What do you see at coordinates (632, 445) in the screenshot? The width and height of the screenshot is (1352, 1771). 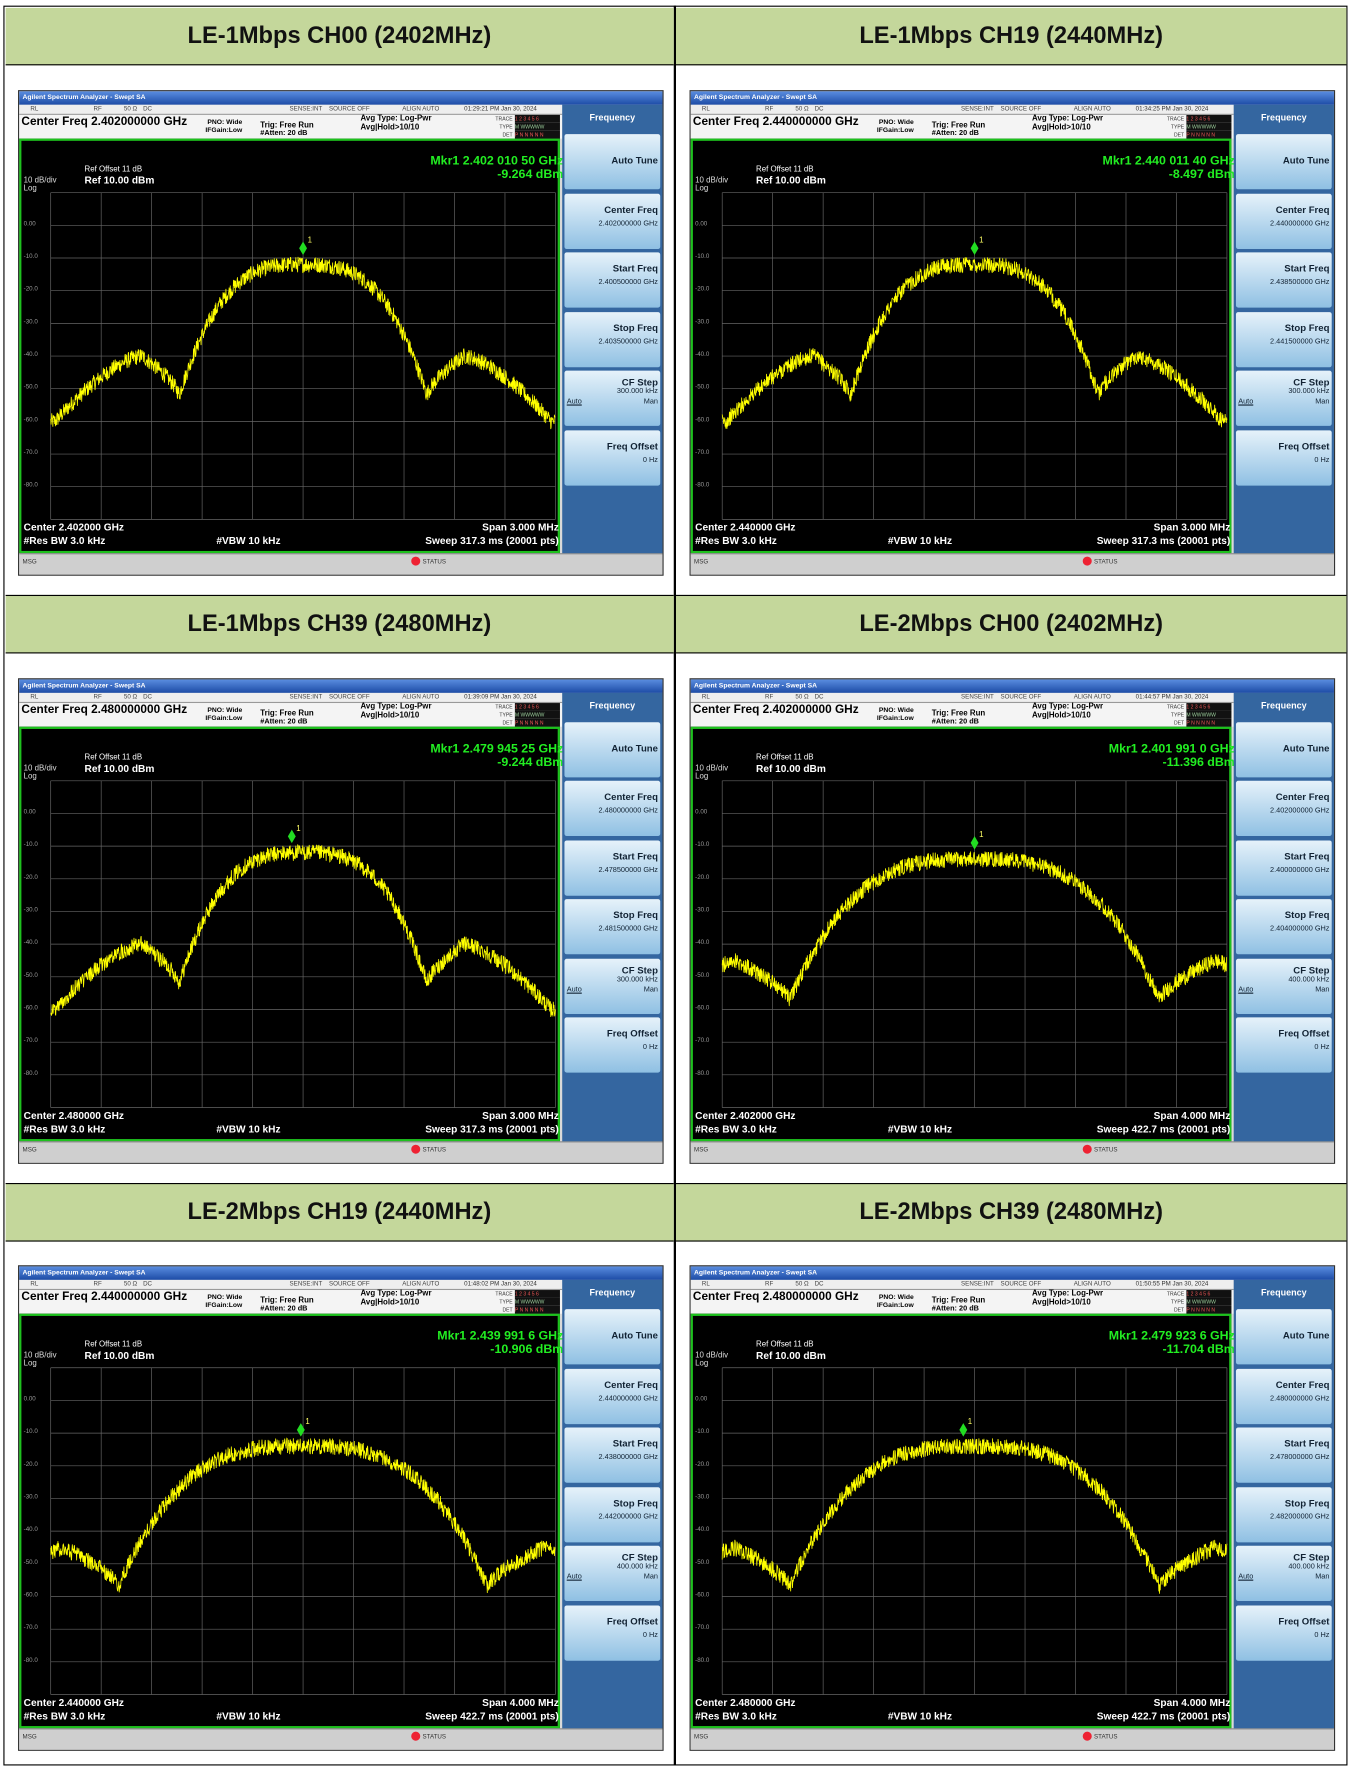 I see `softkey-label: Freq Offset` at bounding box center [632, 445].